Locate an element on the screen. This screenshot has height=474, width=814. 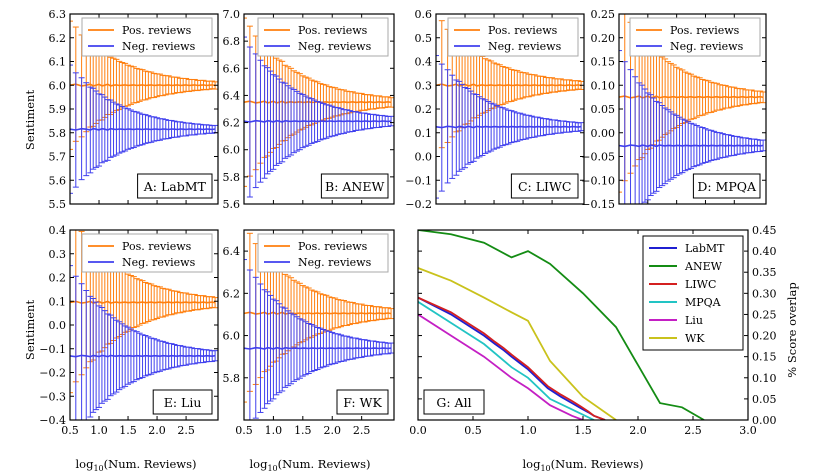
xlabel-f: log10(Num. Reviews) is located at coordinates (309, 465).